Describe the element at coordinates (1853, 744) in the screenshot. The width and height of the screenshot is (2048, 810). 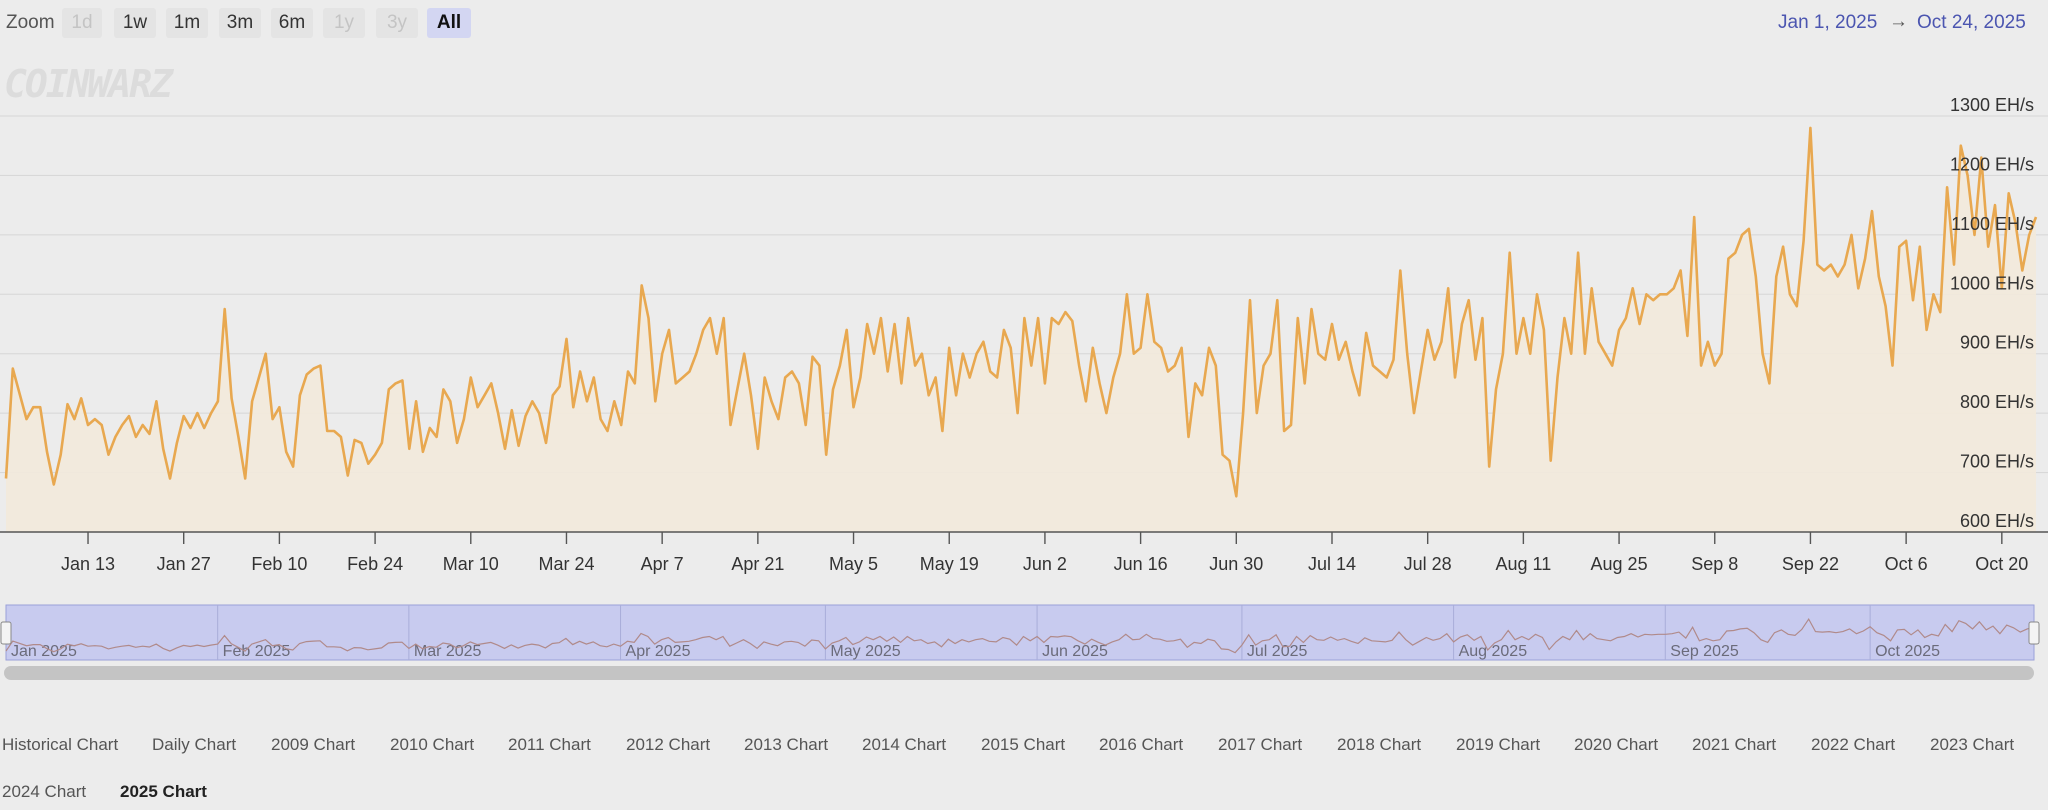
I see `chart-link-2022-chart: 2022 Chart` at that location.